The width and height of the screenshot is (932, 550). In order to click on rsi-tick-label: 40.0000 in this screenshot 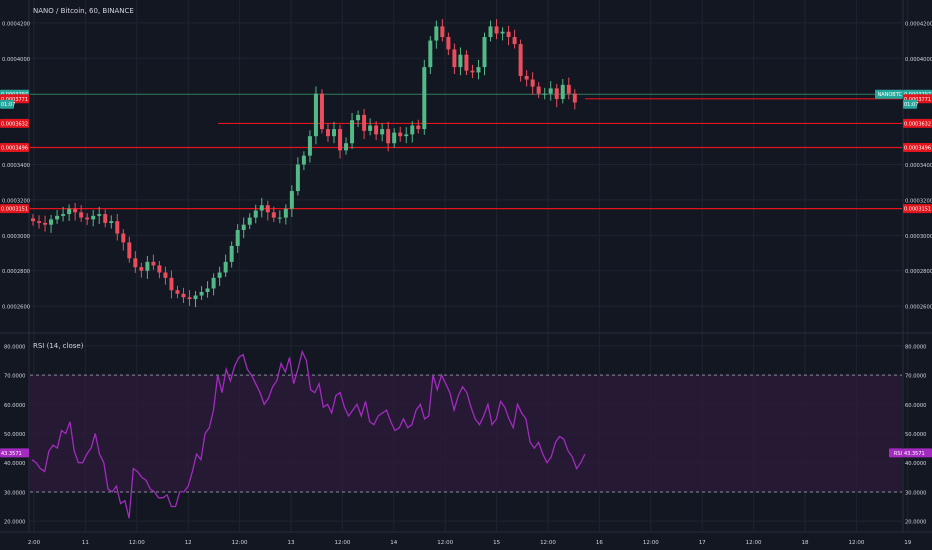, I will do `click(915, 464)`.